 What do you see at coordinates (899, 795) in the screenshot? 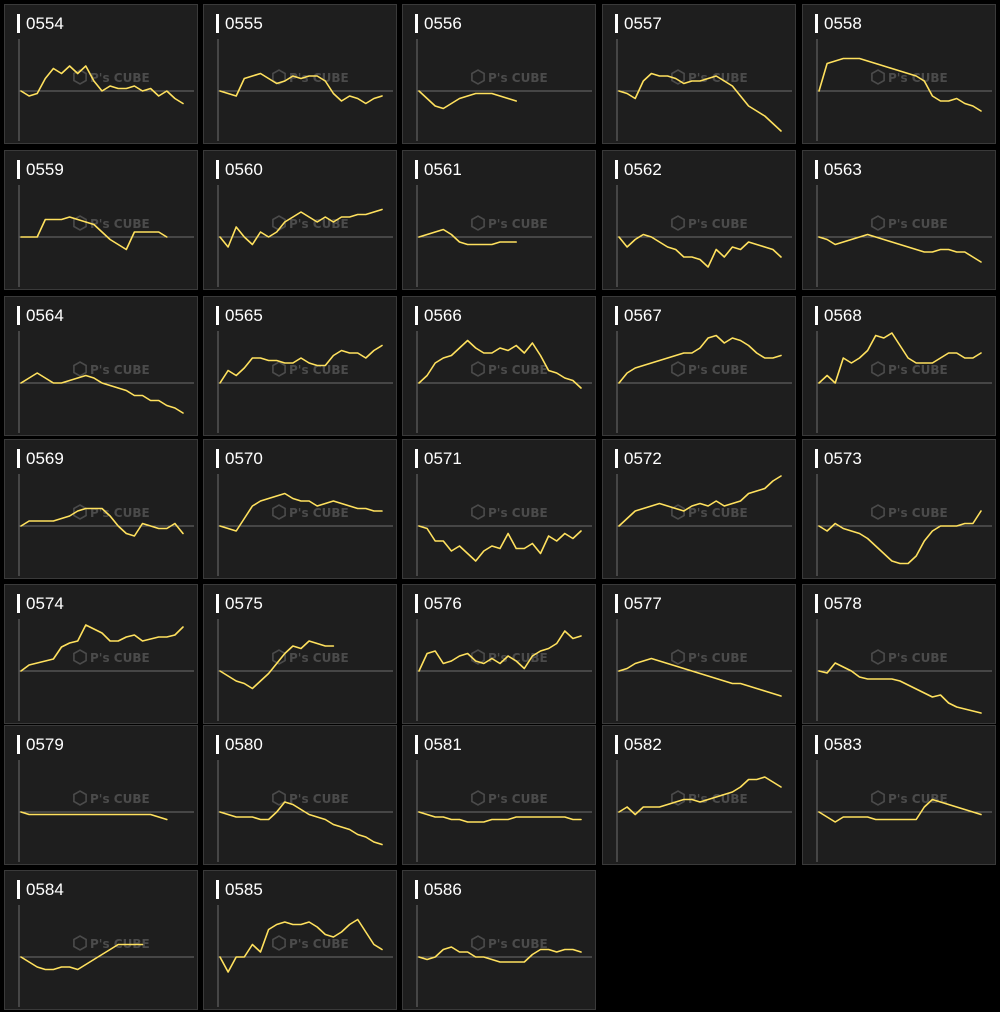
I see `chart-tile: 0583 P's CUBE` at bounding box center [899, 795].